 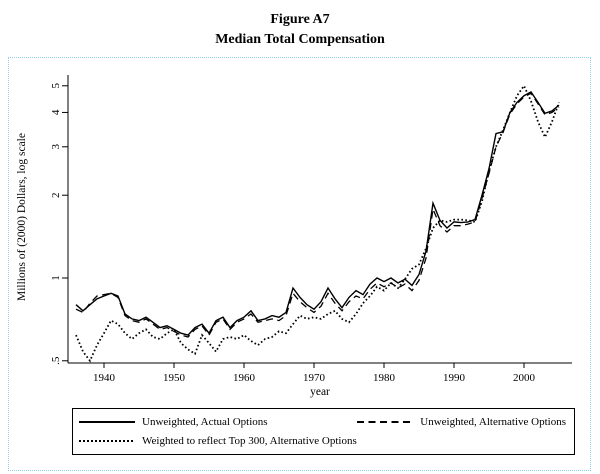 I want to click on solid-line-sample-icon, so click(x=107, y=422).